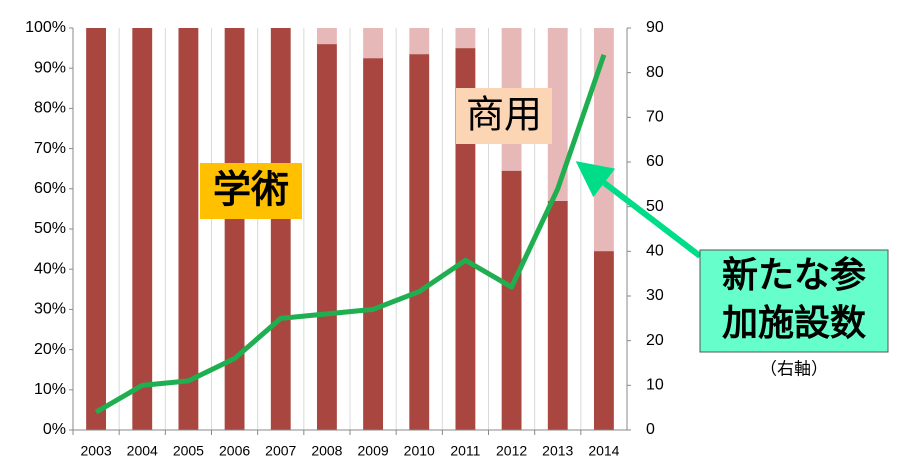  What do you see at coordinates (45, 27) in the screenshot?
I see `y-tick-label: 100%` at bounding box center [45, 27].